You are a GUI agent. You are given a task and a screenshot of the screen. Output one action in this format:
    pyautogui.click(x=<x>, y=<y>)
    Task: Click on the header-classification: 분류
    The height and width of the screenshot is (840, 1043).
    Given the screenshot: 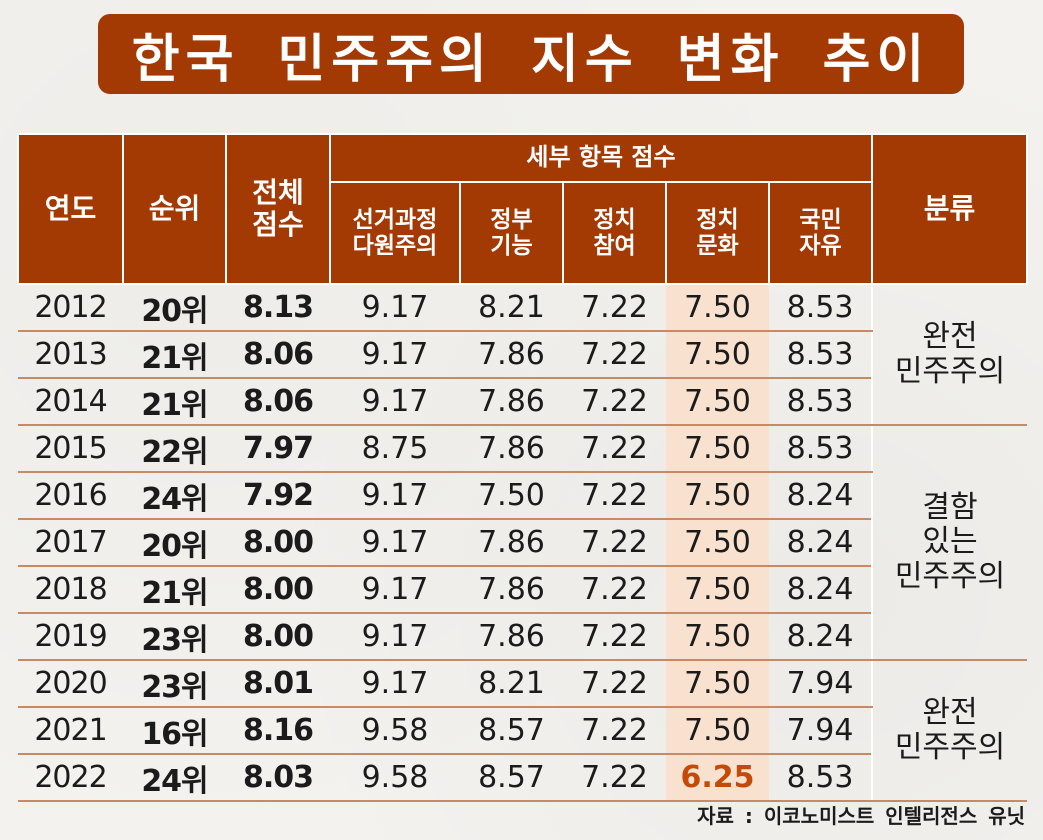 What is the action you would take?
    pyautogui.click(x=950, y=209)
    